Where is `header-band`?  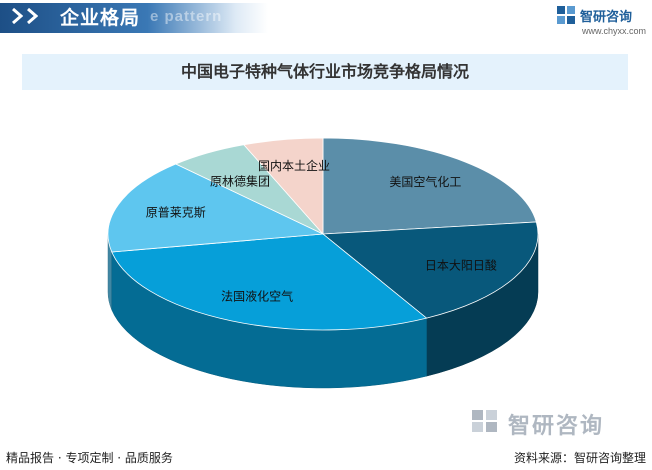
header-band is located at coordinates (134, 18).